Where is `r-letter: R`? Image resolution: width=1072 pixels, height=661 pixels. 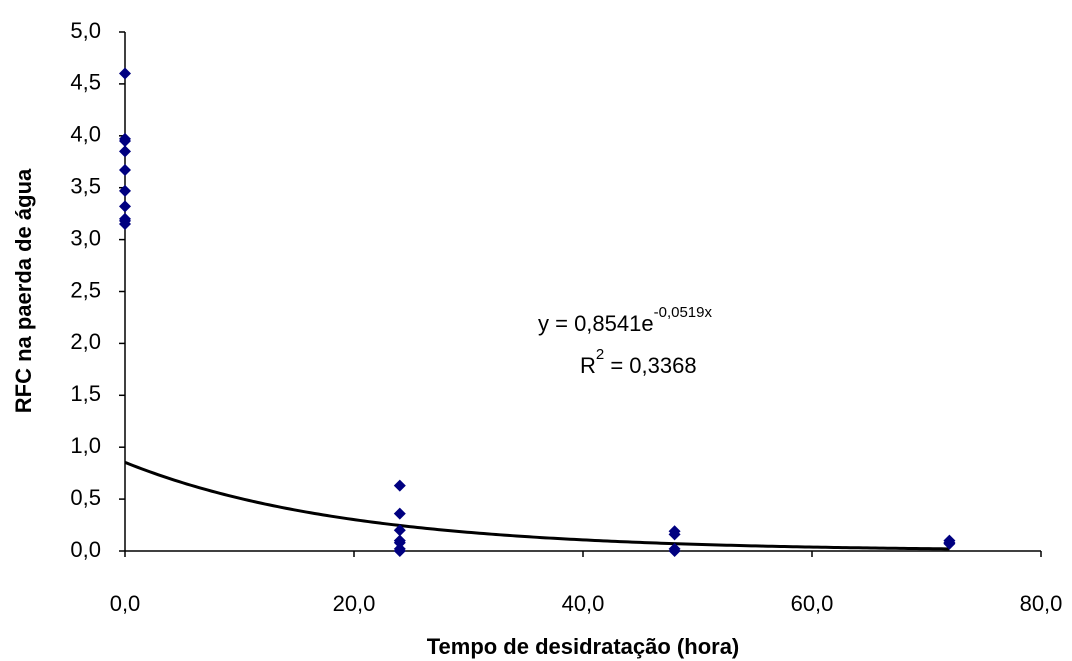 r-letter: R is located at coordinates (588, 365).